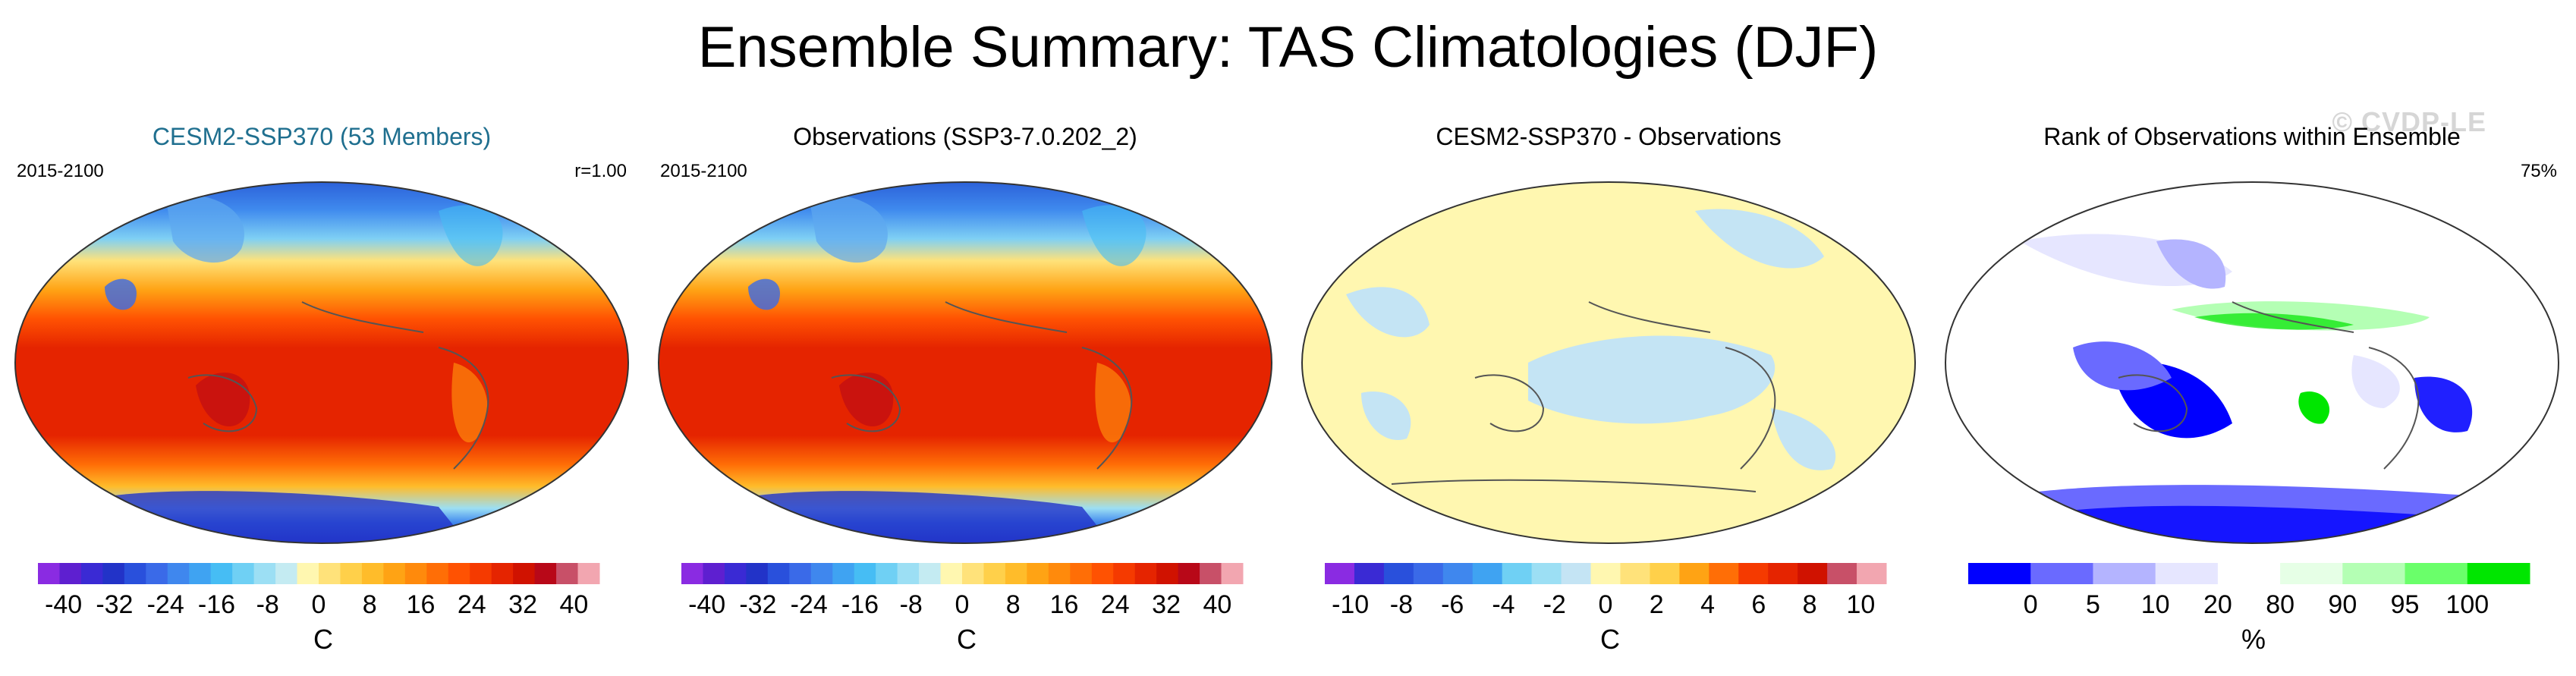 The width and height of the screenshot is (2576, 676). Describe the element at coordinates (267, 604) in the screenshot. I see `colorbar-tick-label: -8` at that location.